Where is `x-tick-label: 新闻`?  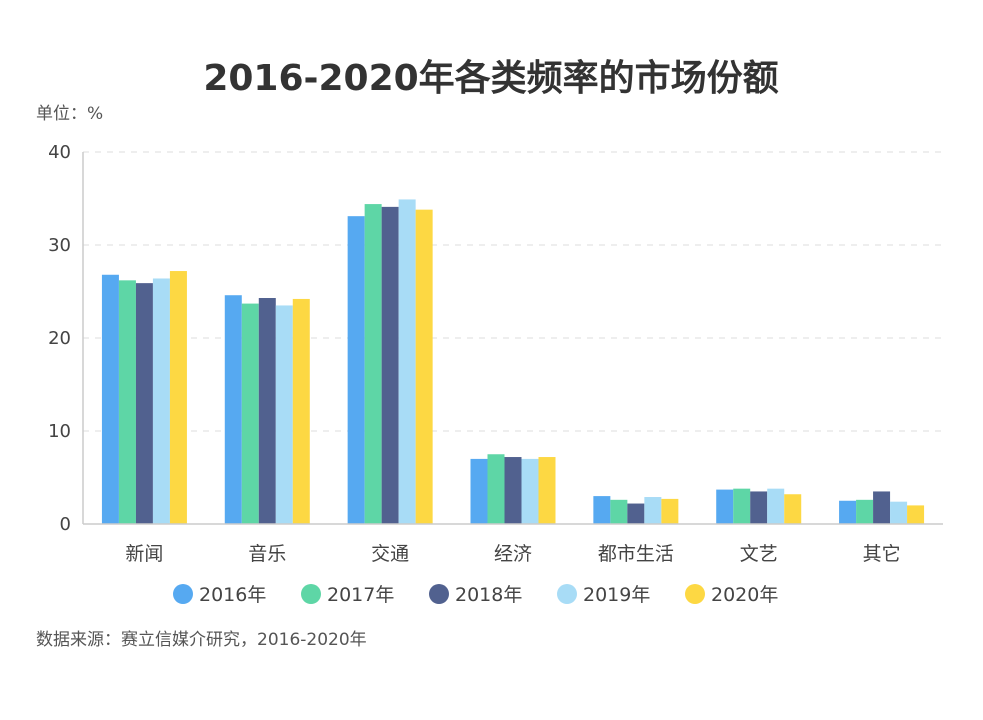 x-tick-label: 新闻 is located at coordinates (144, 554).